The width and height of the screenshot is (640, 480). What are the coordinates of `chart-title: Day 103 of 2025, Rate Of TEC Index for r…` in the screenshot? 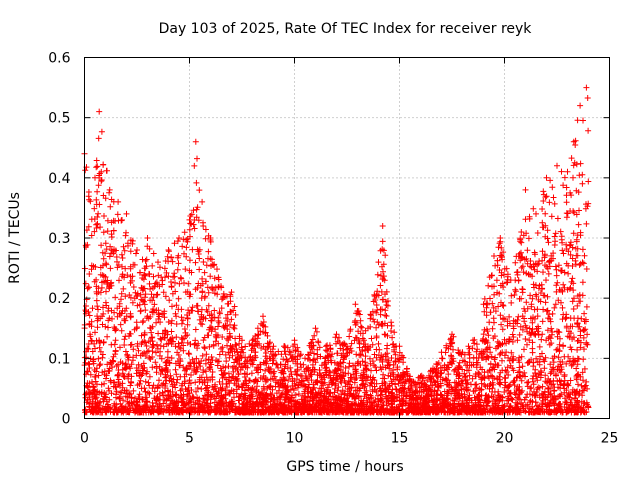 It's located at (346, 29).